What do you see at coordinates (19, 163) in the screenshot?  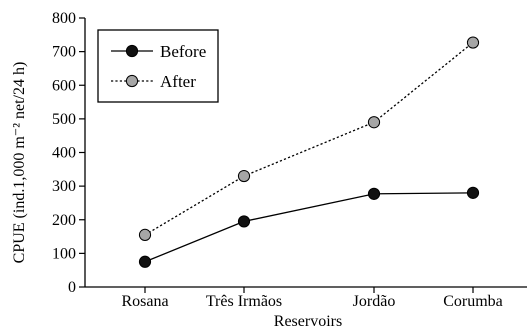 I see `y-axis-title: CPUE (ind.1,000 m⁻² net/24 h)` at bounding box center [19, 163].